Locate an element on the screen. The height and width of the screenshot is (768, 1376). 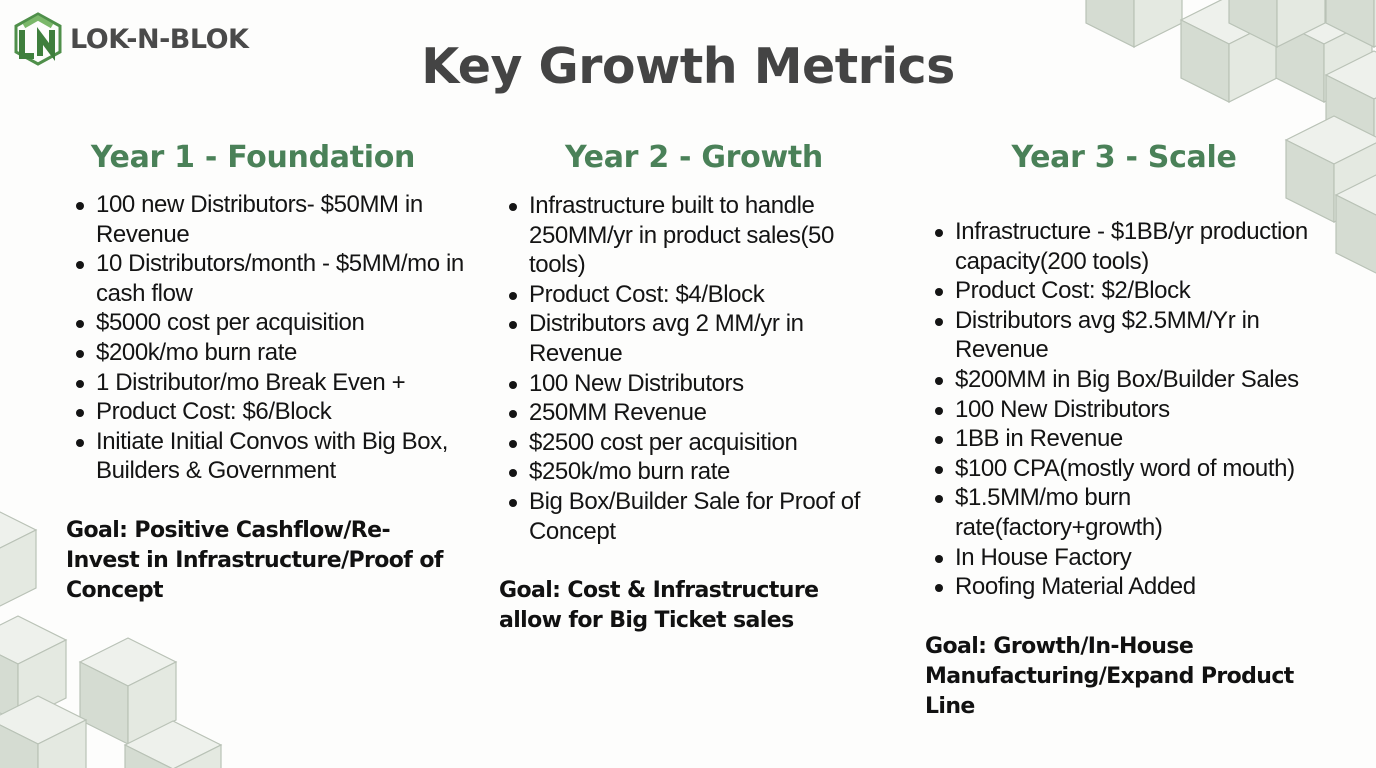
list-item: Distributors avg 2 MM/yr in Revenue is located at coordinates (694, 338).